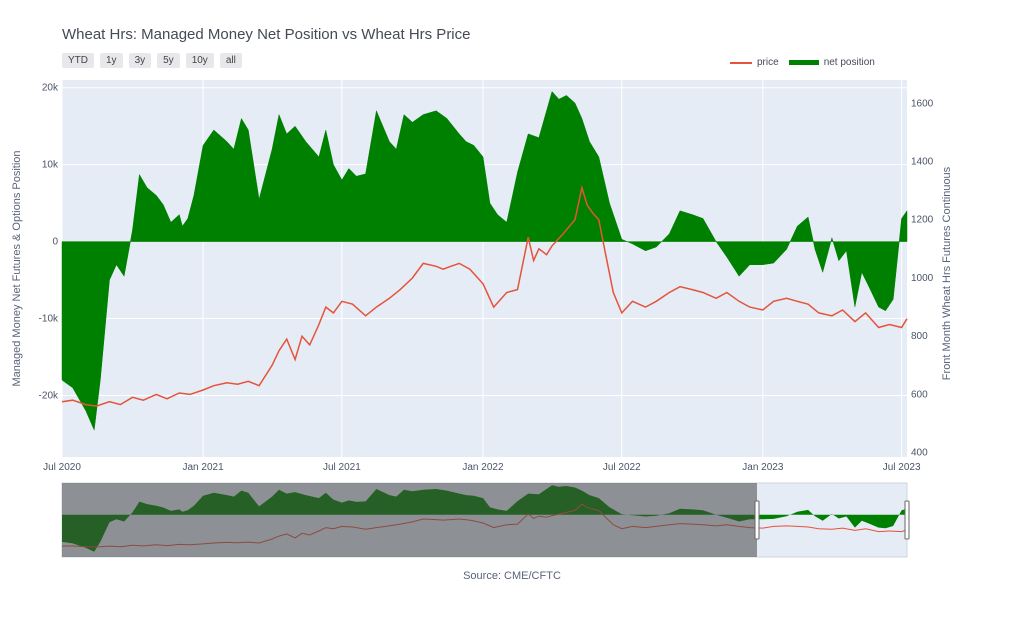  I want to click on y-right-tick-label: 800, so click(919, 336).